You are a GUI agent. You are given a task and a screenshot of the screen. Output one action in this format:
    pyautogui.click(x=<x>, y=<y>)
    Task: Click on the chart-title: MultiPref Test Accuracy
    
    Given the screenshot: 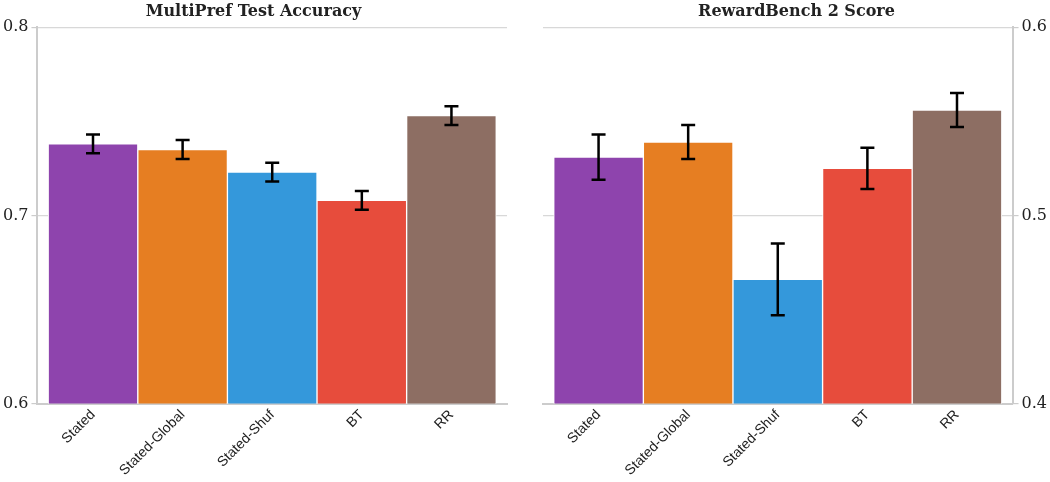 What is the action you would take?
    pyautogui.click(x=253, y=10)
    